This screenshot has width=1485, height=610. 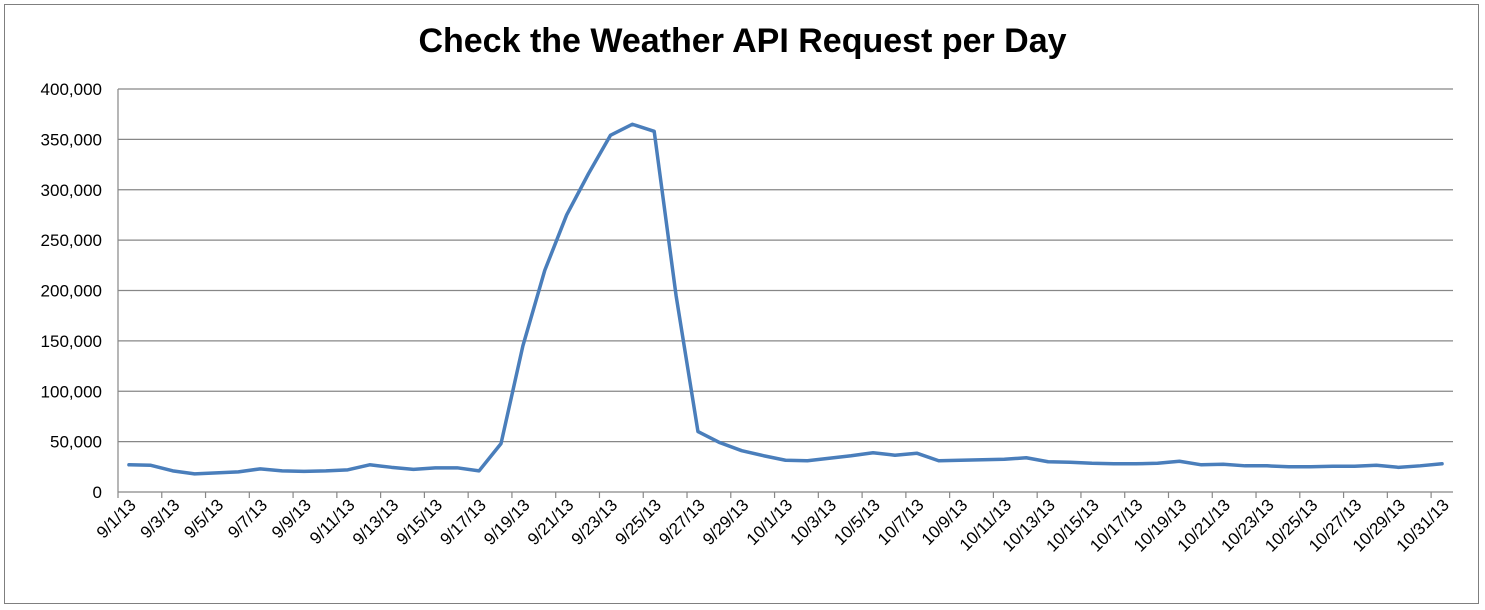 What do you see at coordinates (857, 522) in the screenshot?
I see `x-tick-label: 10/5/13` at bounding box center [857, 522].